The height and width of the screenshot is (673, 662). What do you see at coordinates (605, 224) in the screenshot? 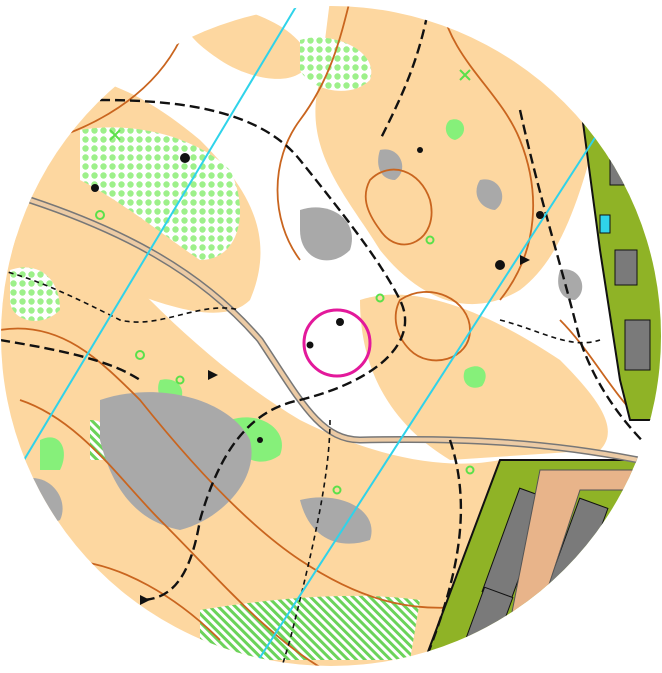
I see `water-tank` at bounding box center [605, 224].